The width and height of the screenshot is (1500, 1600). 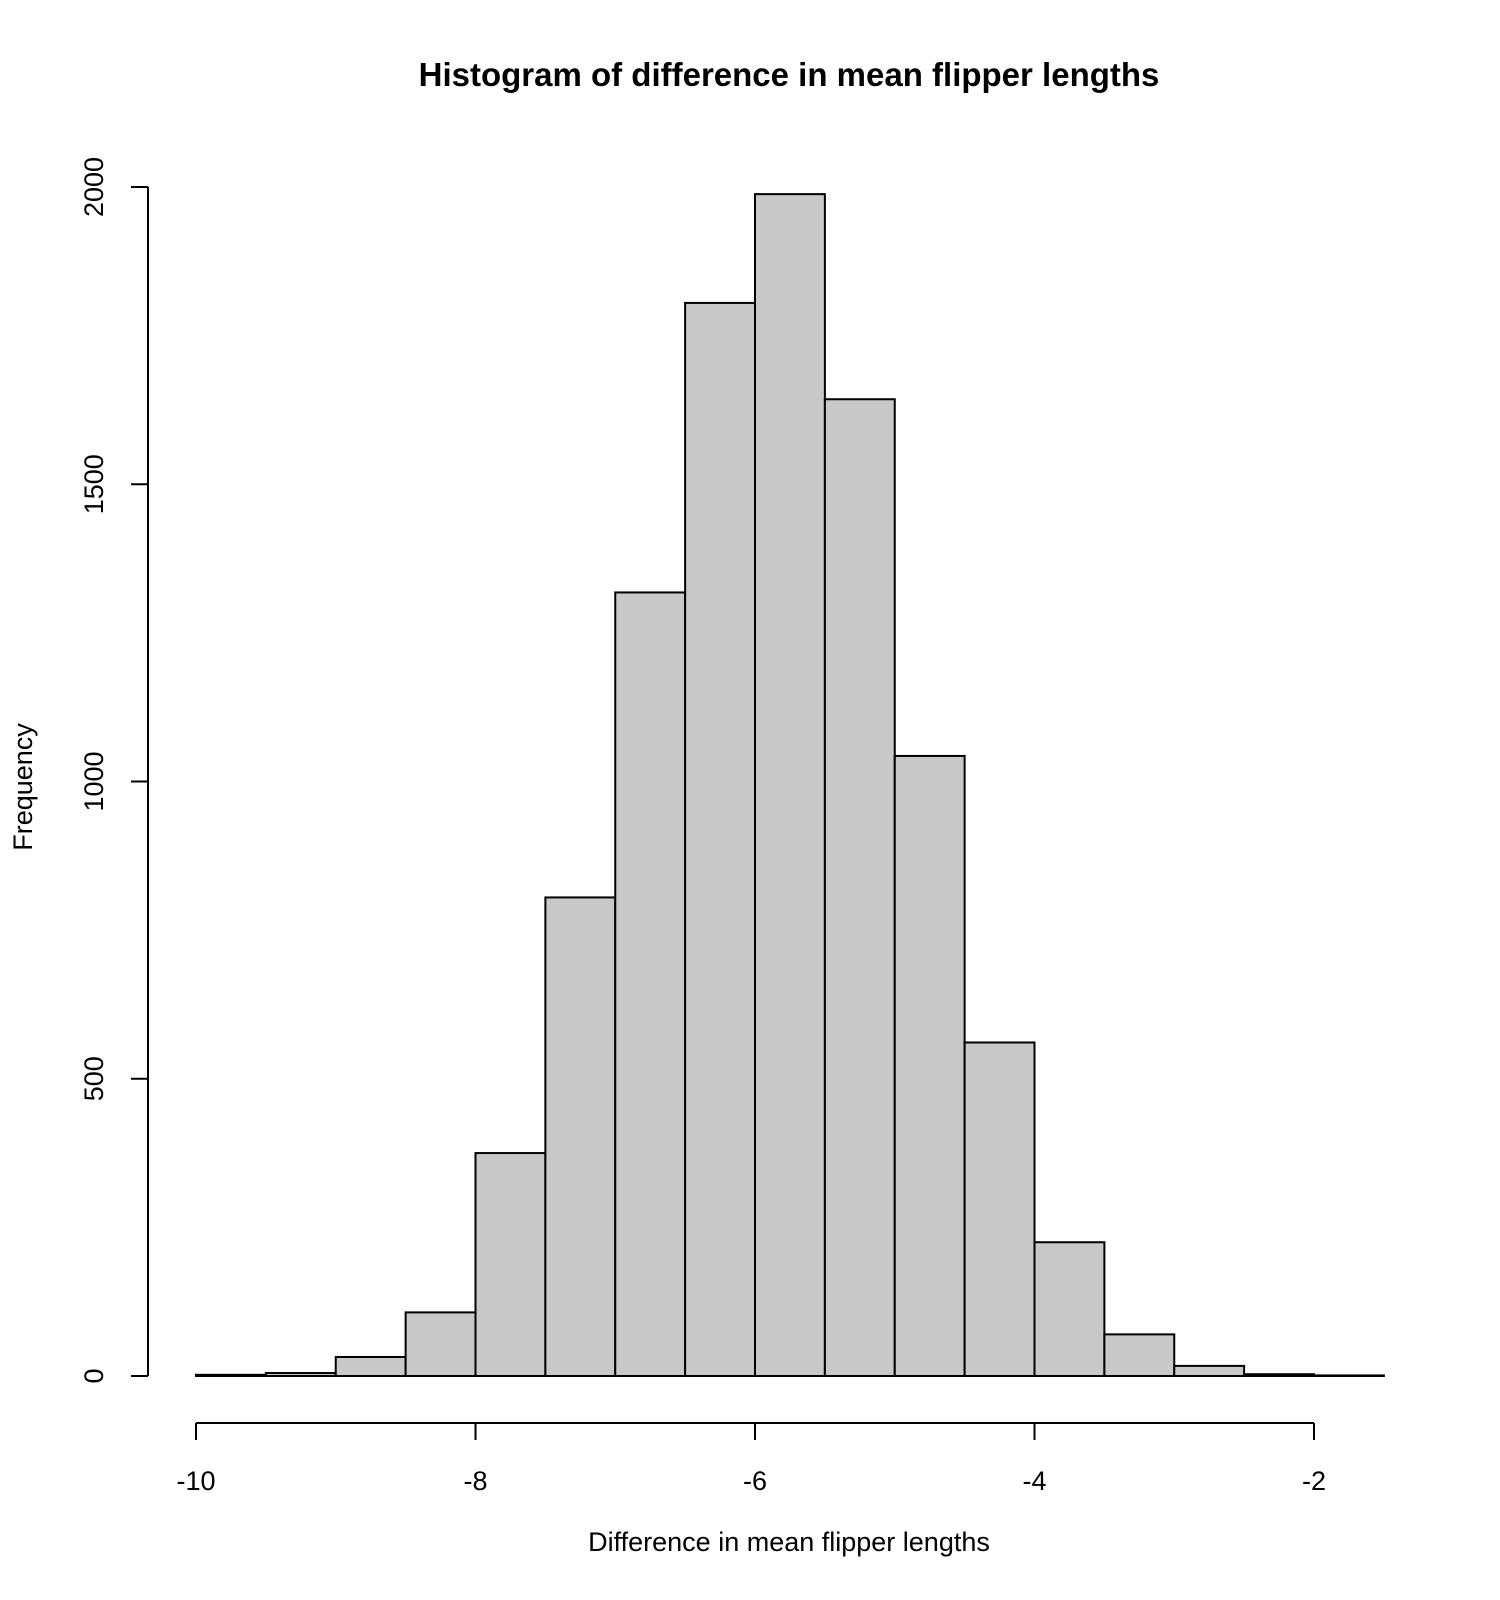 What do you see at coordinates (751, 1459) in the screenshot?
I see `x-axis: -10 -8 -6 -4 -2` at bounding box center [751, 1459].